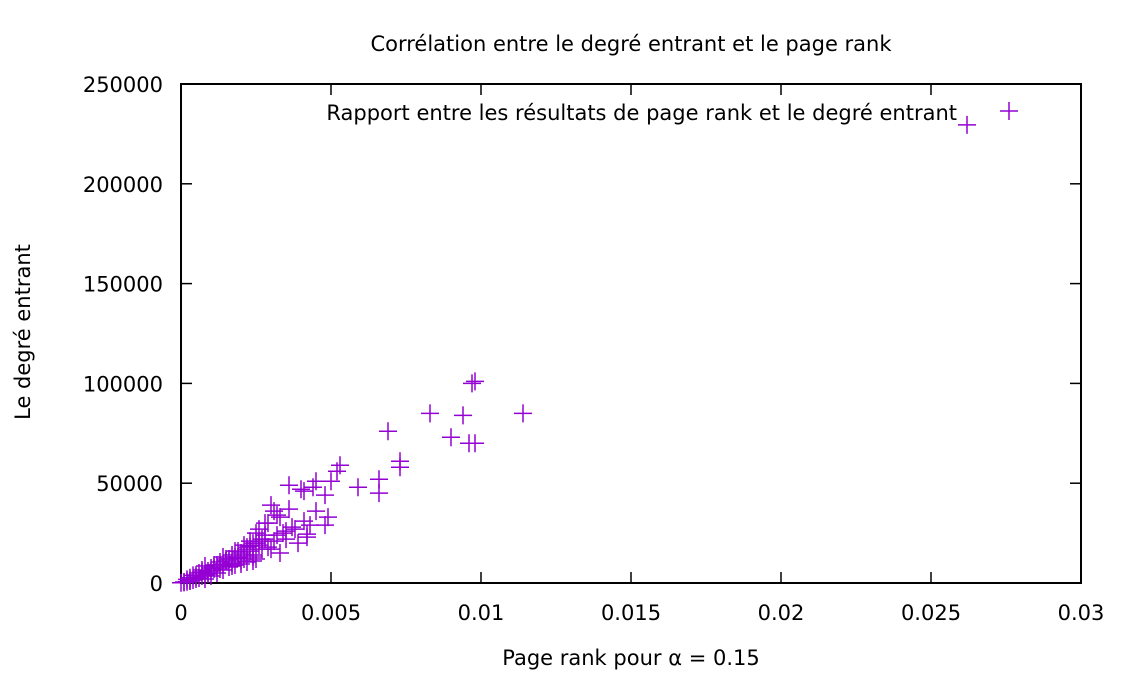  Describe the element at coordinates (123, 285) in the screenshot. I see `y-tick-label: 150000` at that location.